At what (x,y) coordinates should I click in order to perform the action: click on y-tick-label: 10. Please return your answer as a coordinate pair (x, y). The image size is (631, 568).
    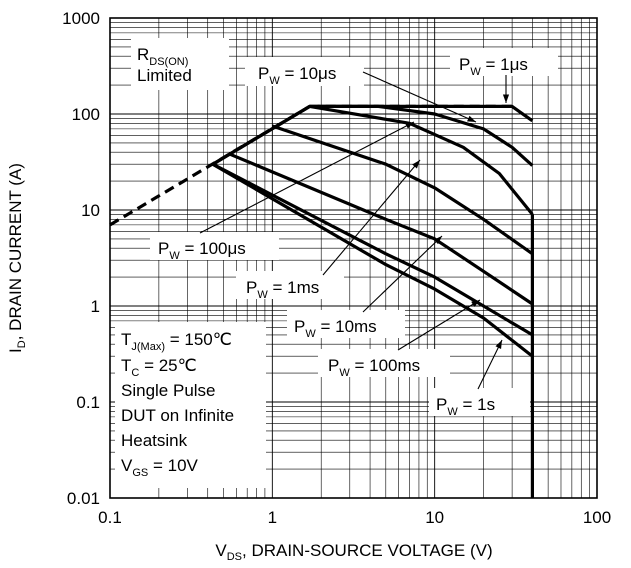
    Looking at the image, I should click on (90, 210).